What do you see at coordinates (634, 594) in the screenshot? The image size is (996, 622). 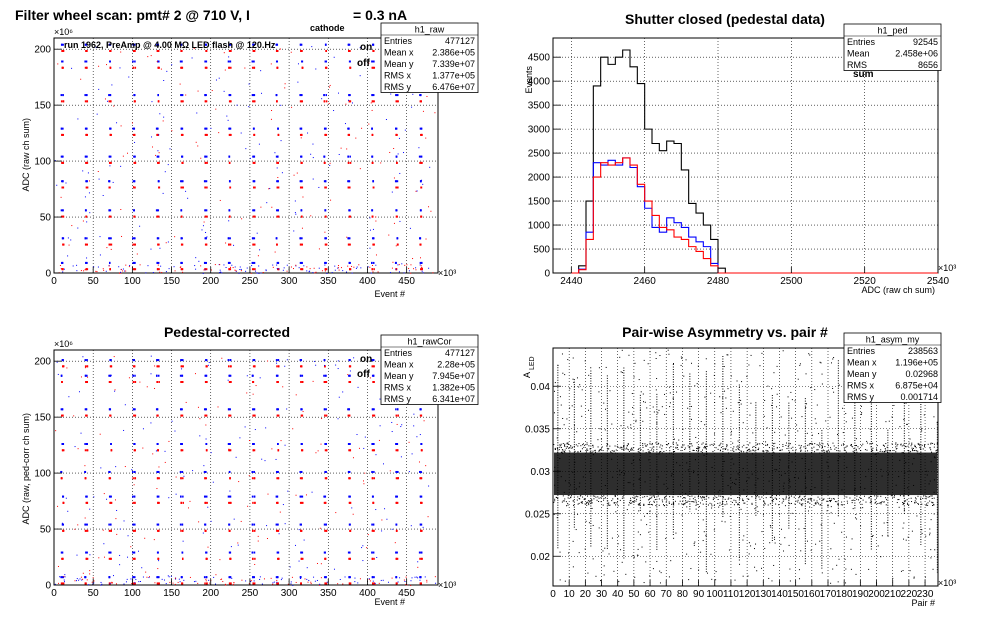 I see `x-tick-label: 50` at bounding box center [634, 594].